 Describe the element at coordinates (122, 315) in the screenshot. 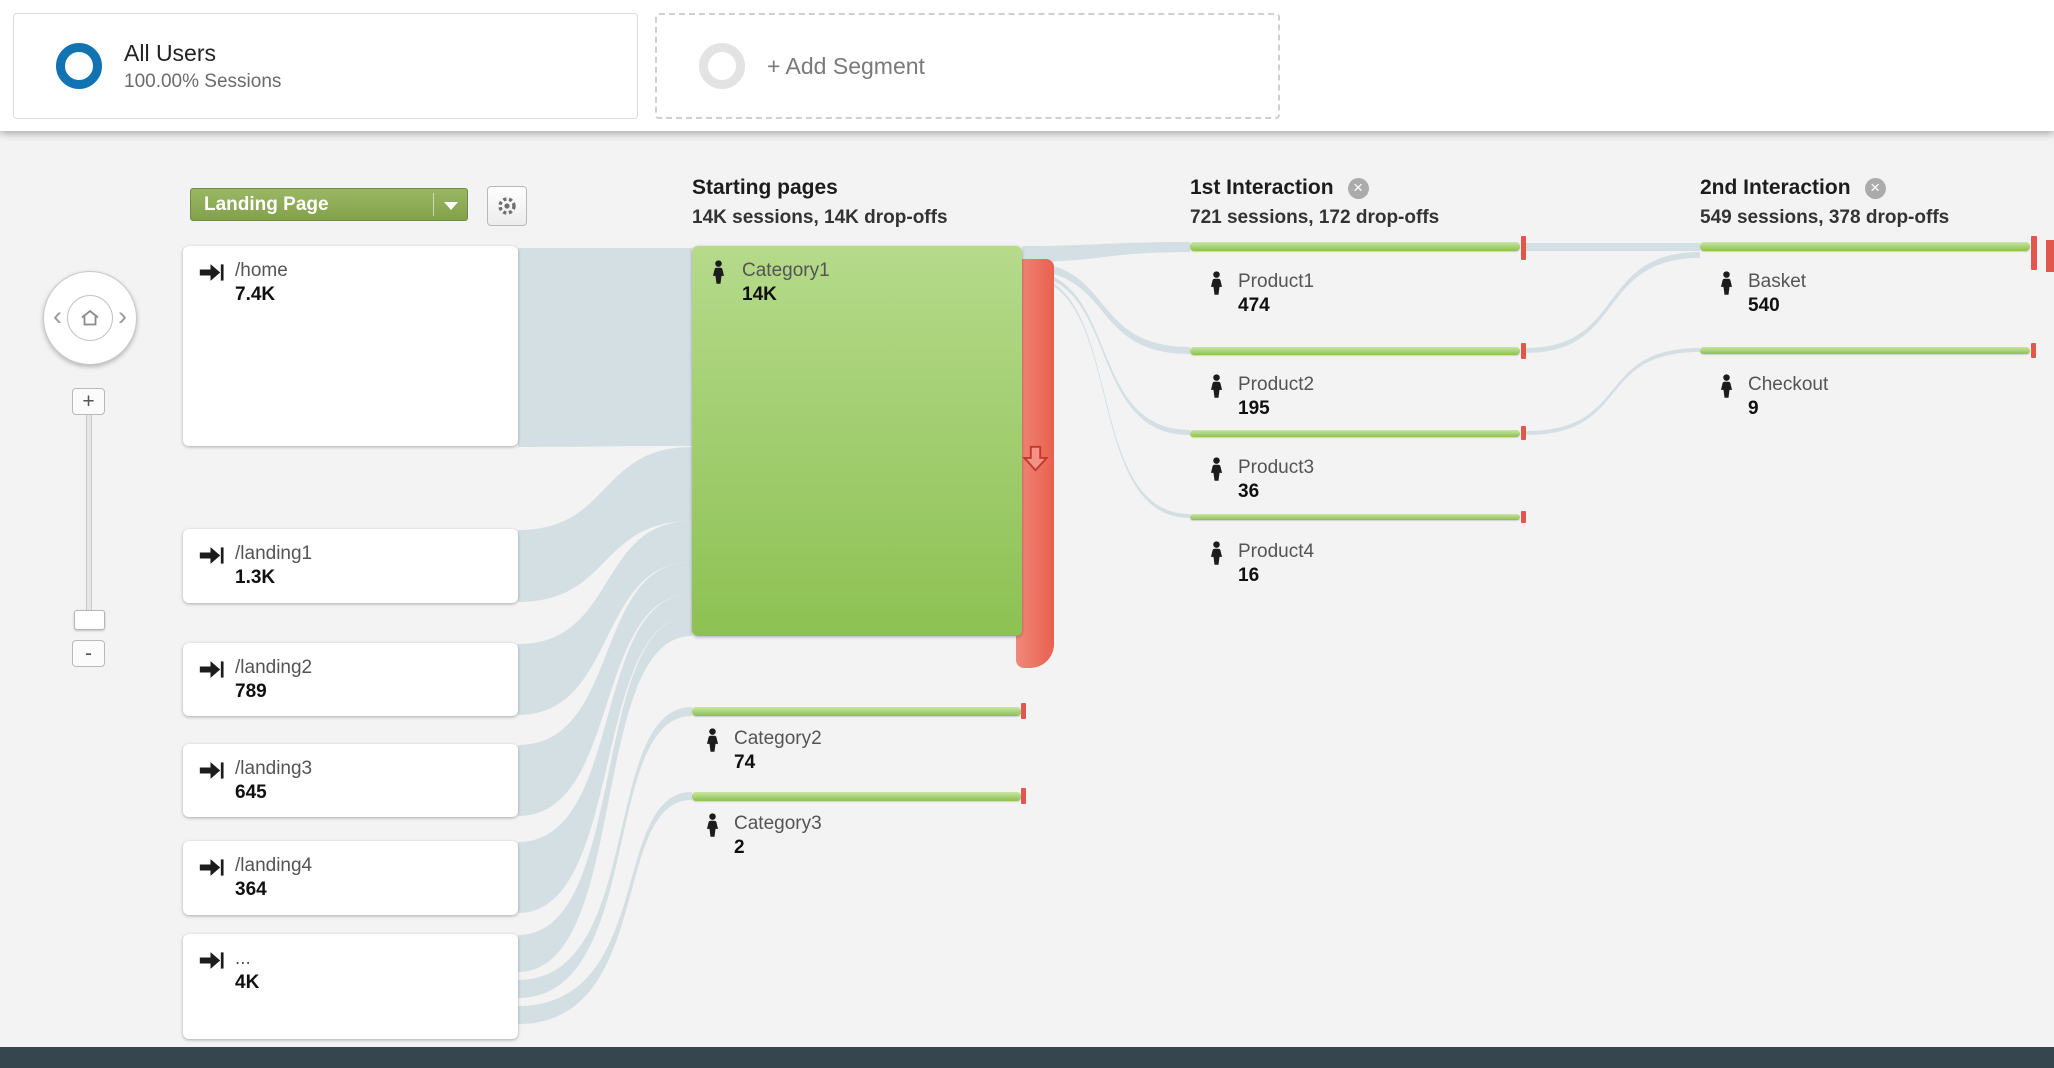

I see `chevron-right-icon: ›` at that location.